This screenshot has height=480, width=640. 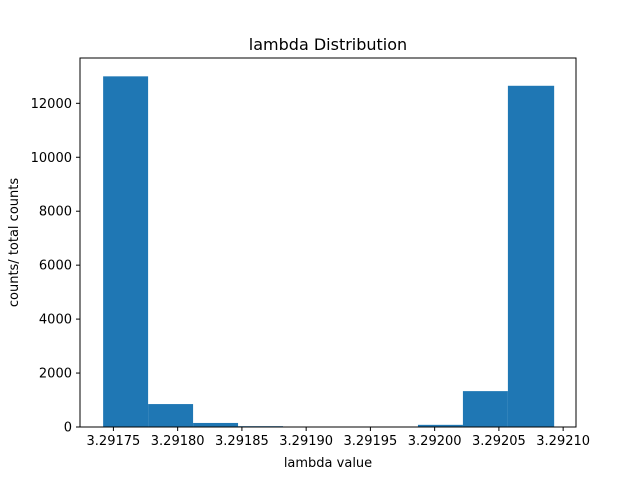 What do you see at coordinates (435, 441) in the screenshot?
I see `x-tick-label: 3.29200` at bounding box center [435, 441].